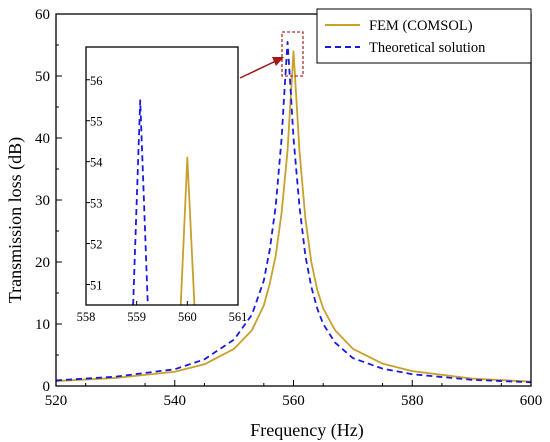 The height and width of the screenshot is (442, 550). What do you see at coordinates (164, 202) in the screenshot?
I see `inset-series-group` at bounding box center [164, 202].